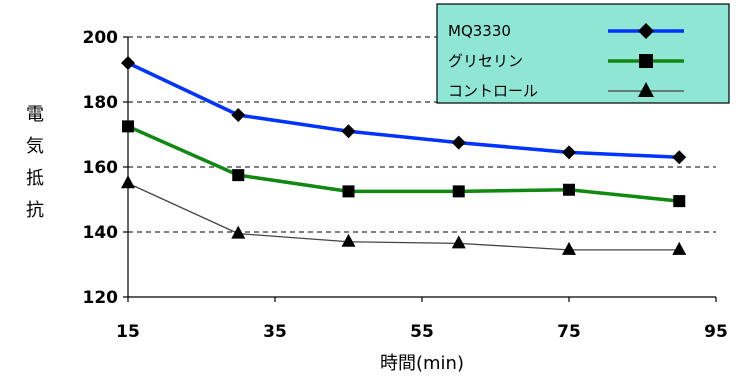 The image size is (745, 381). I want to click on legend-label-1: グリセリン, so click(485, 61).